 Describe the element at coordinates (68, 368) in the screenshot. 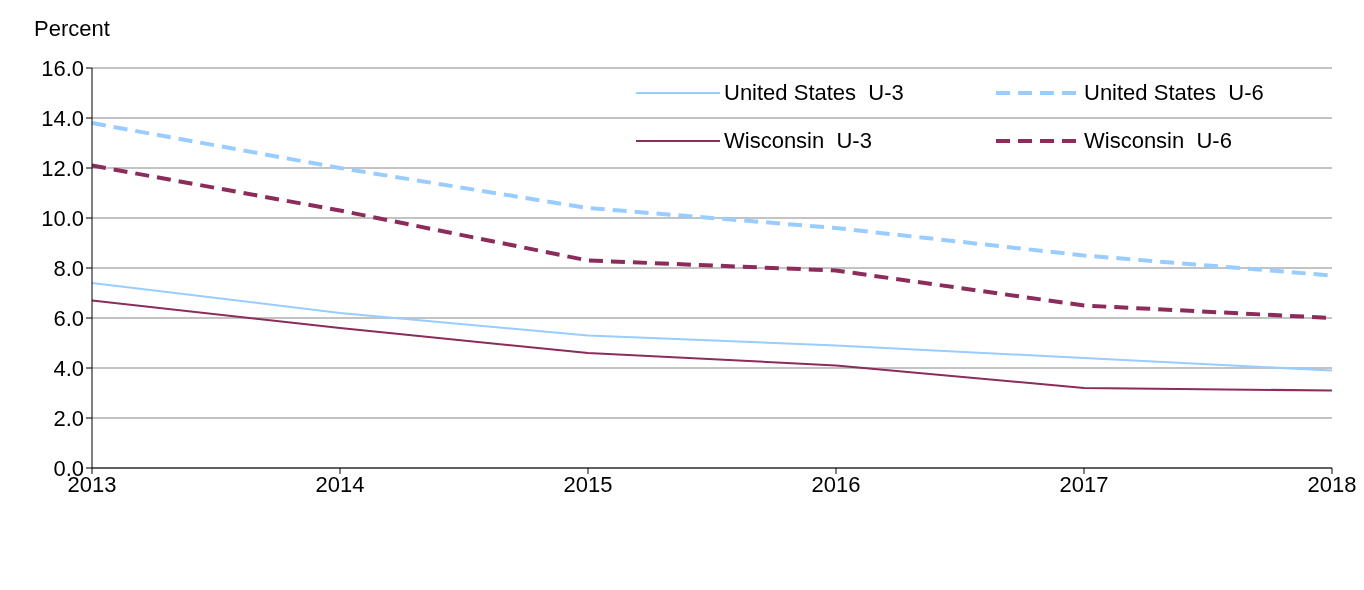

I see `y-tick-label: 4.0` at that location.